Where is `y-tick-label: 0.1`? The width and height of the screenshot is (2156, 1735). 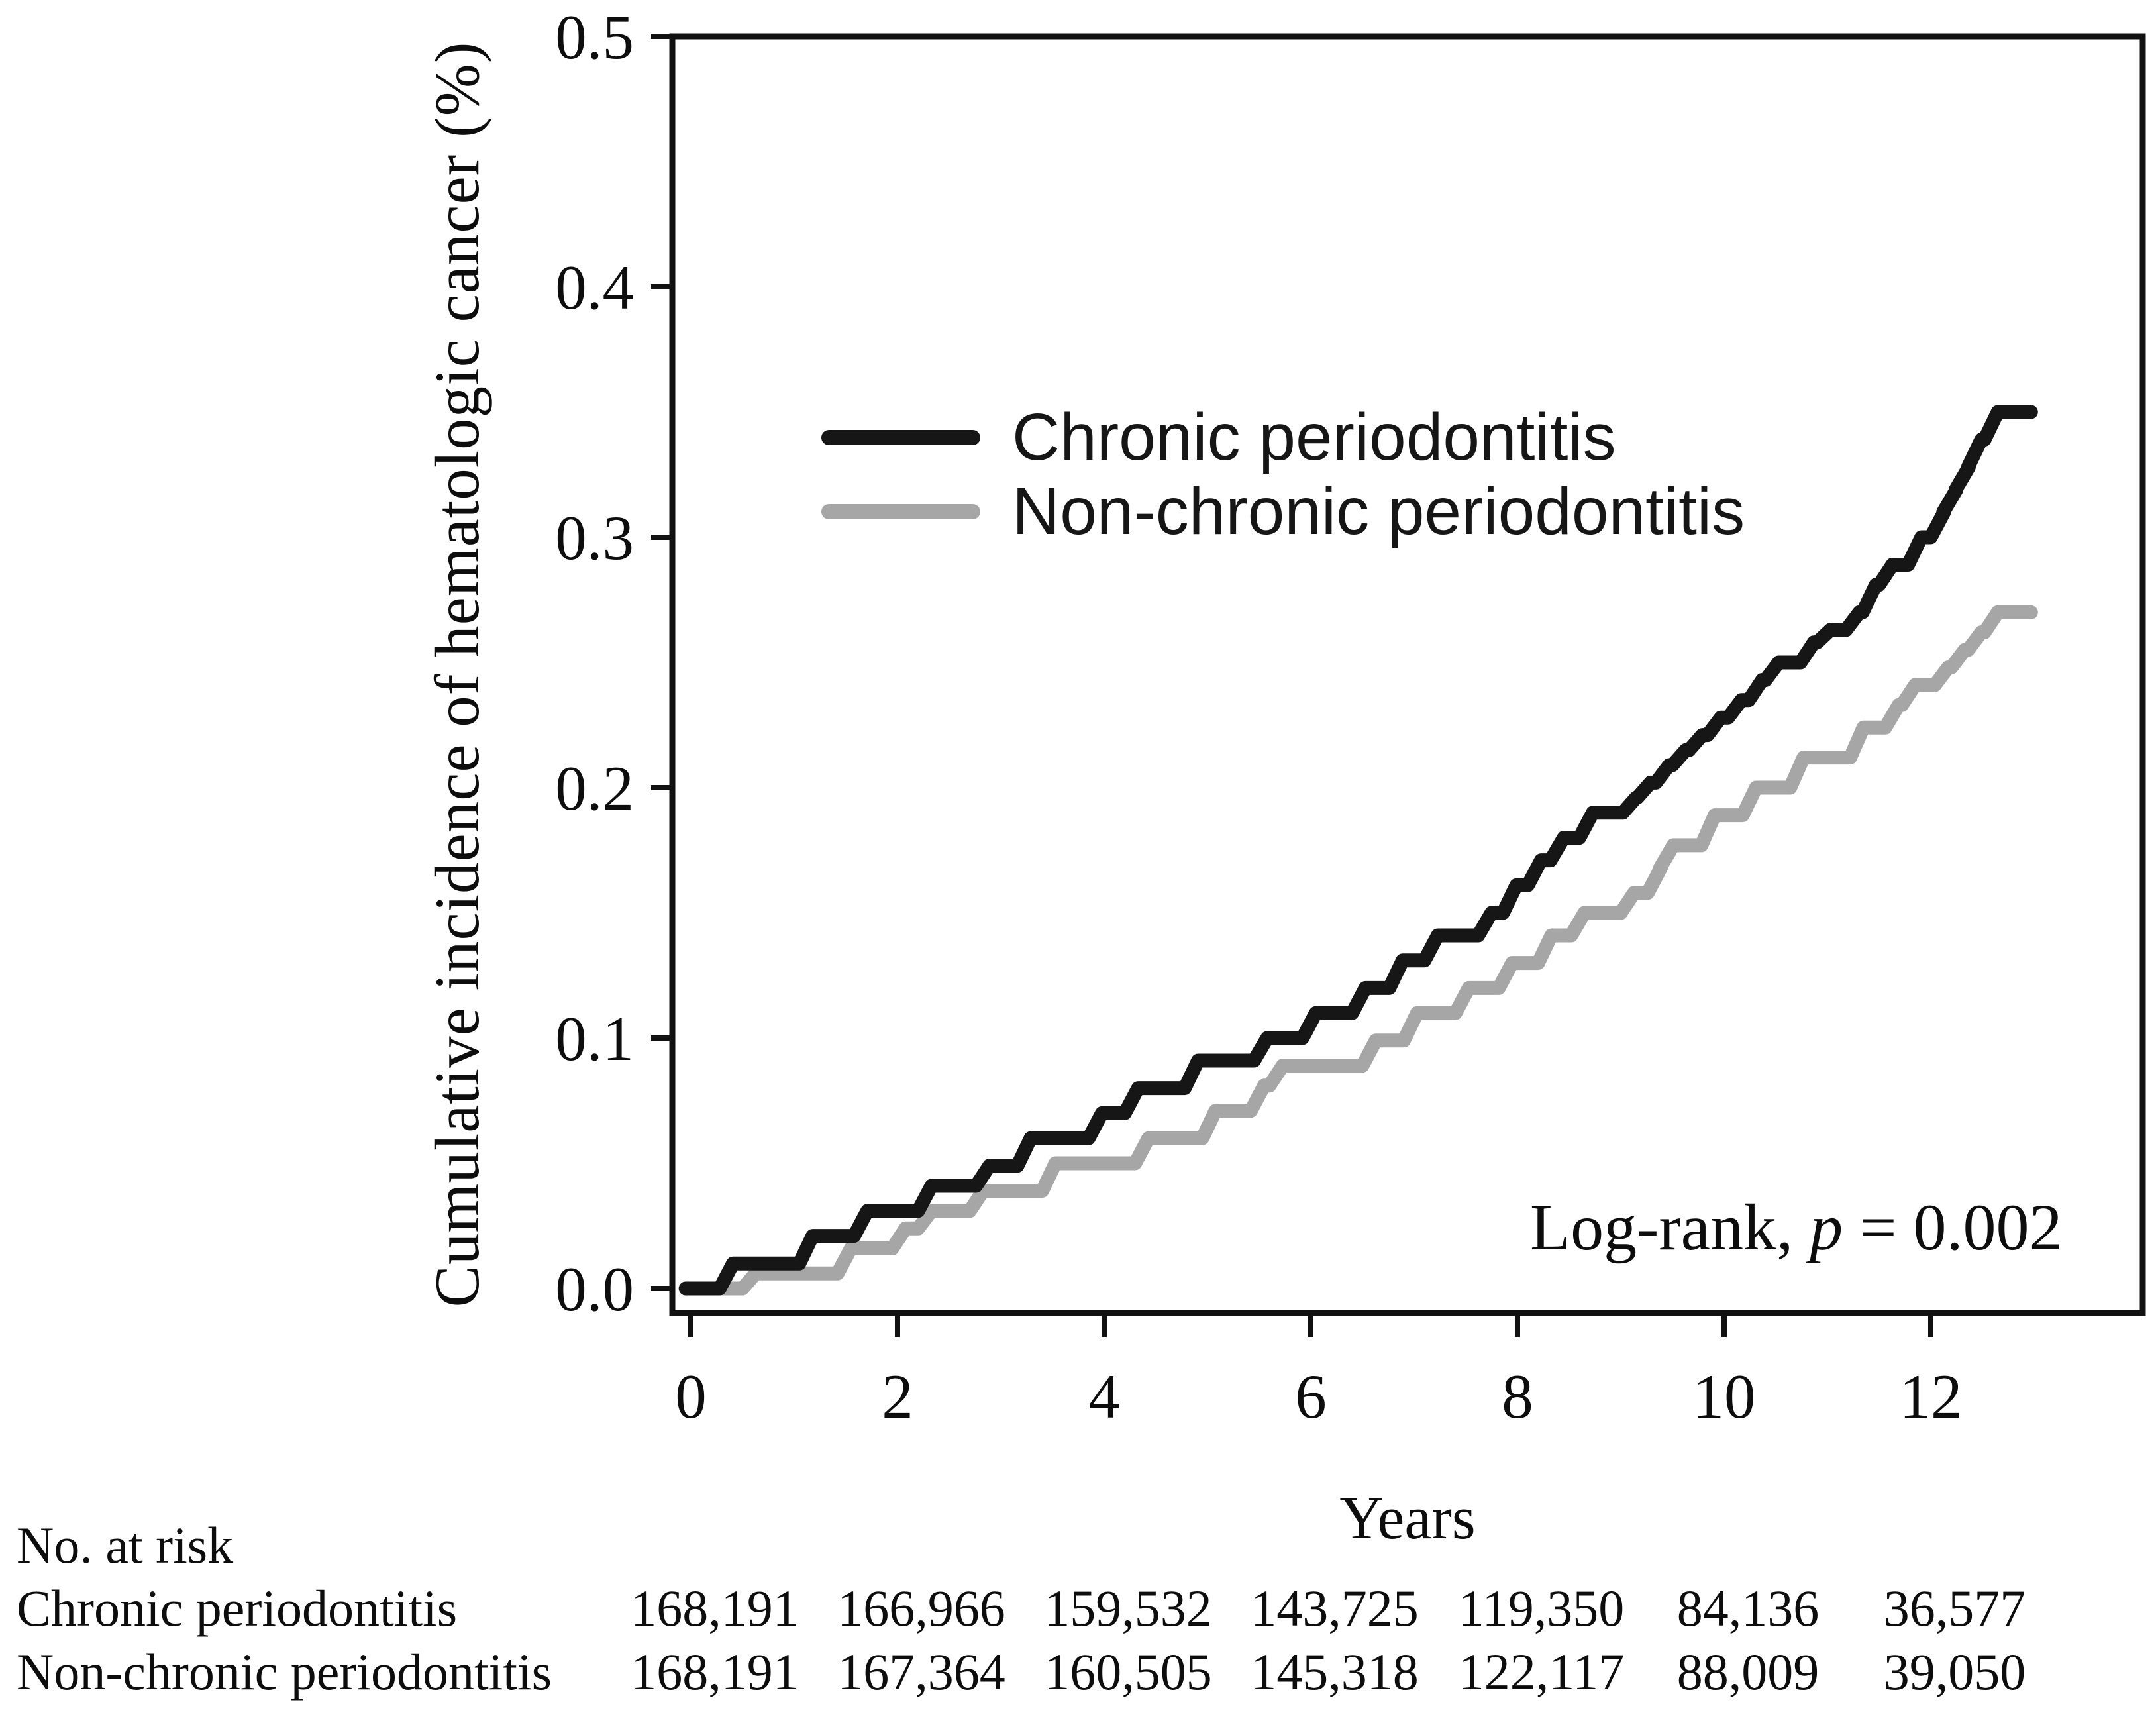
y-tick-label: 0.1 is located at coordinates (594, 1039).